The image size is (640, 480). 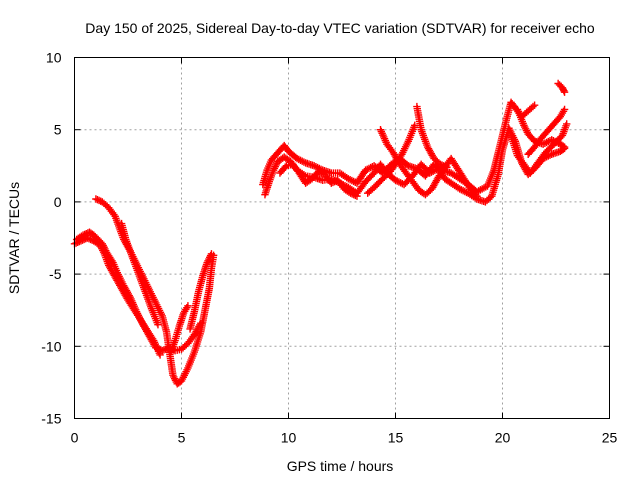 I want to click on y-tick-label: -10, so click(x=51, y=346).